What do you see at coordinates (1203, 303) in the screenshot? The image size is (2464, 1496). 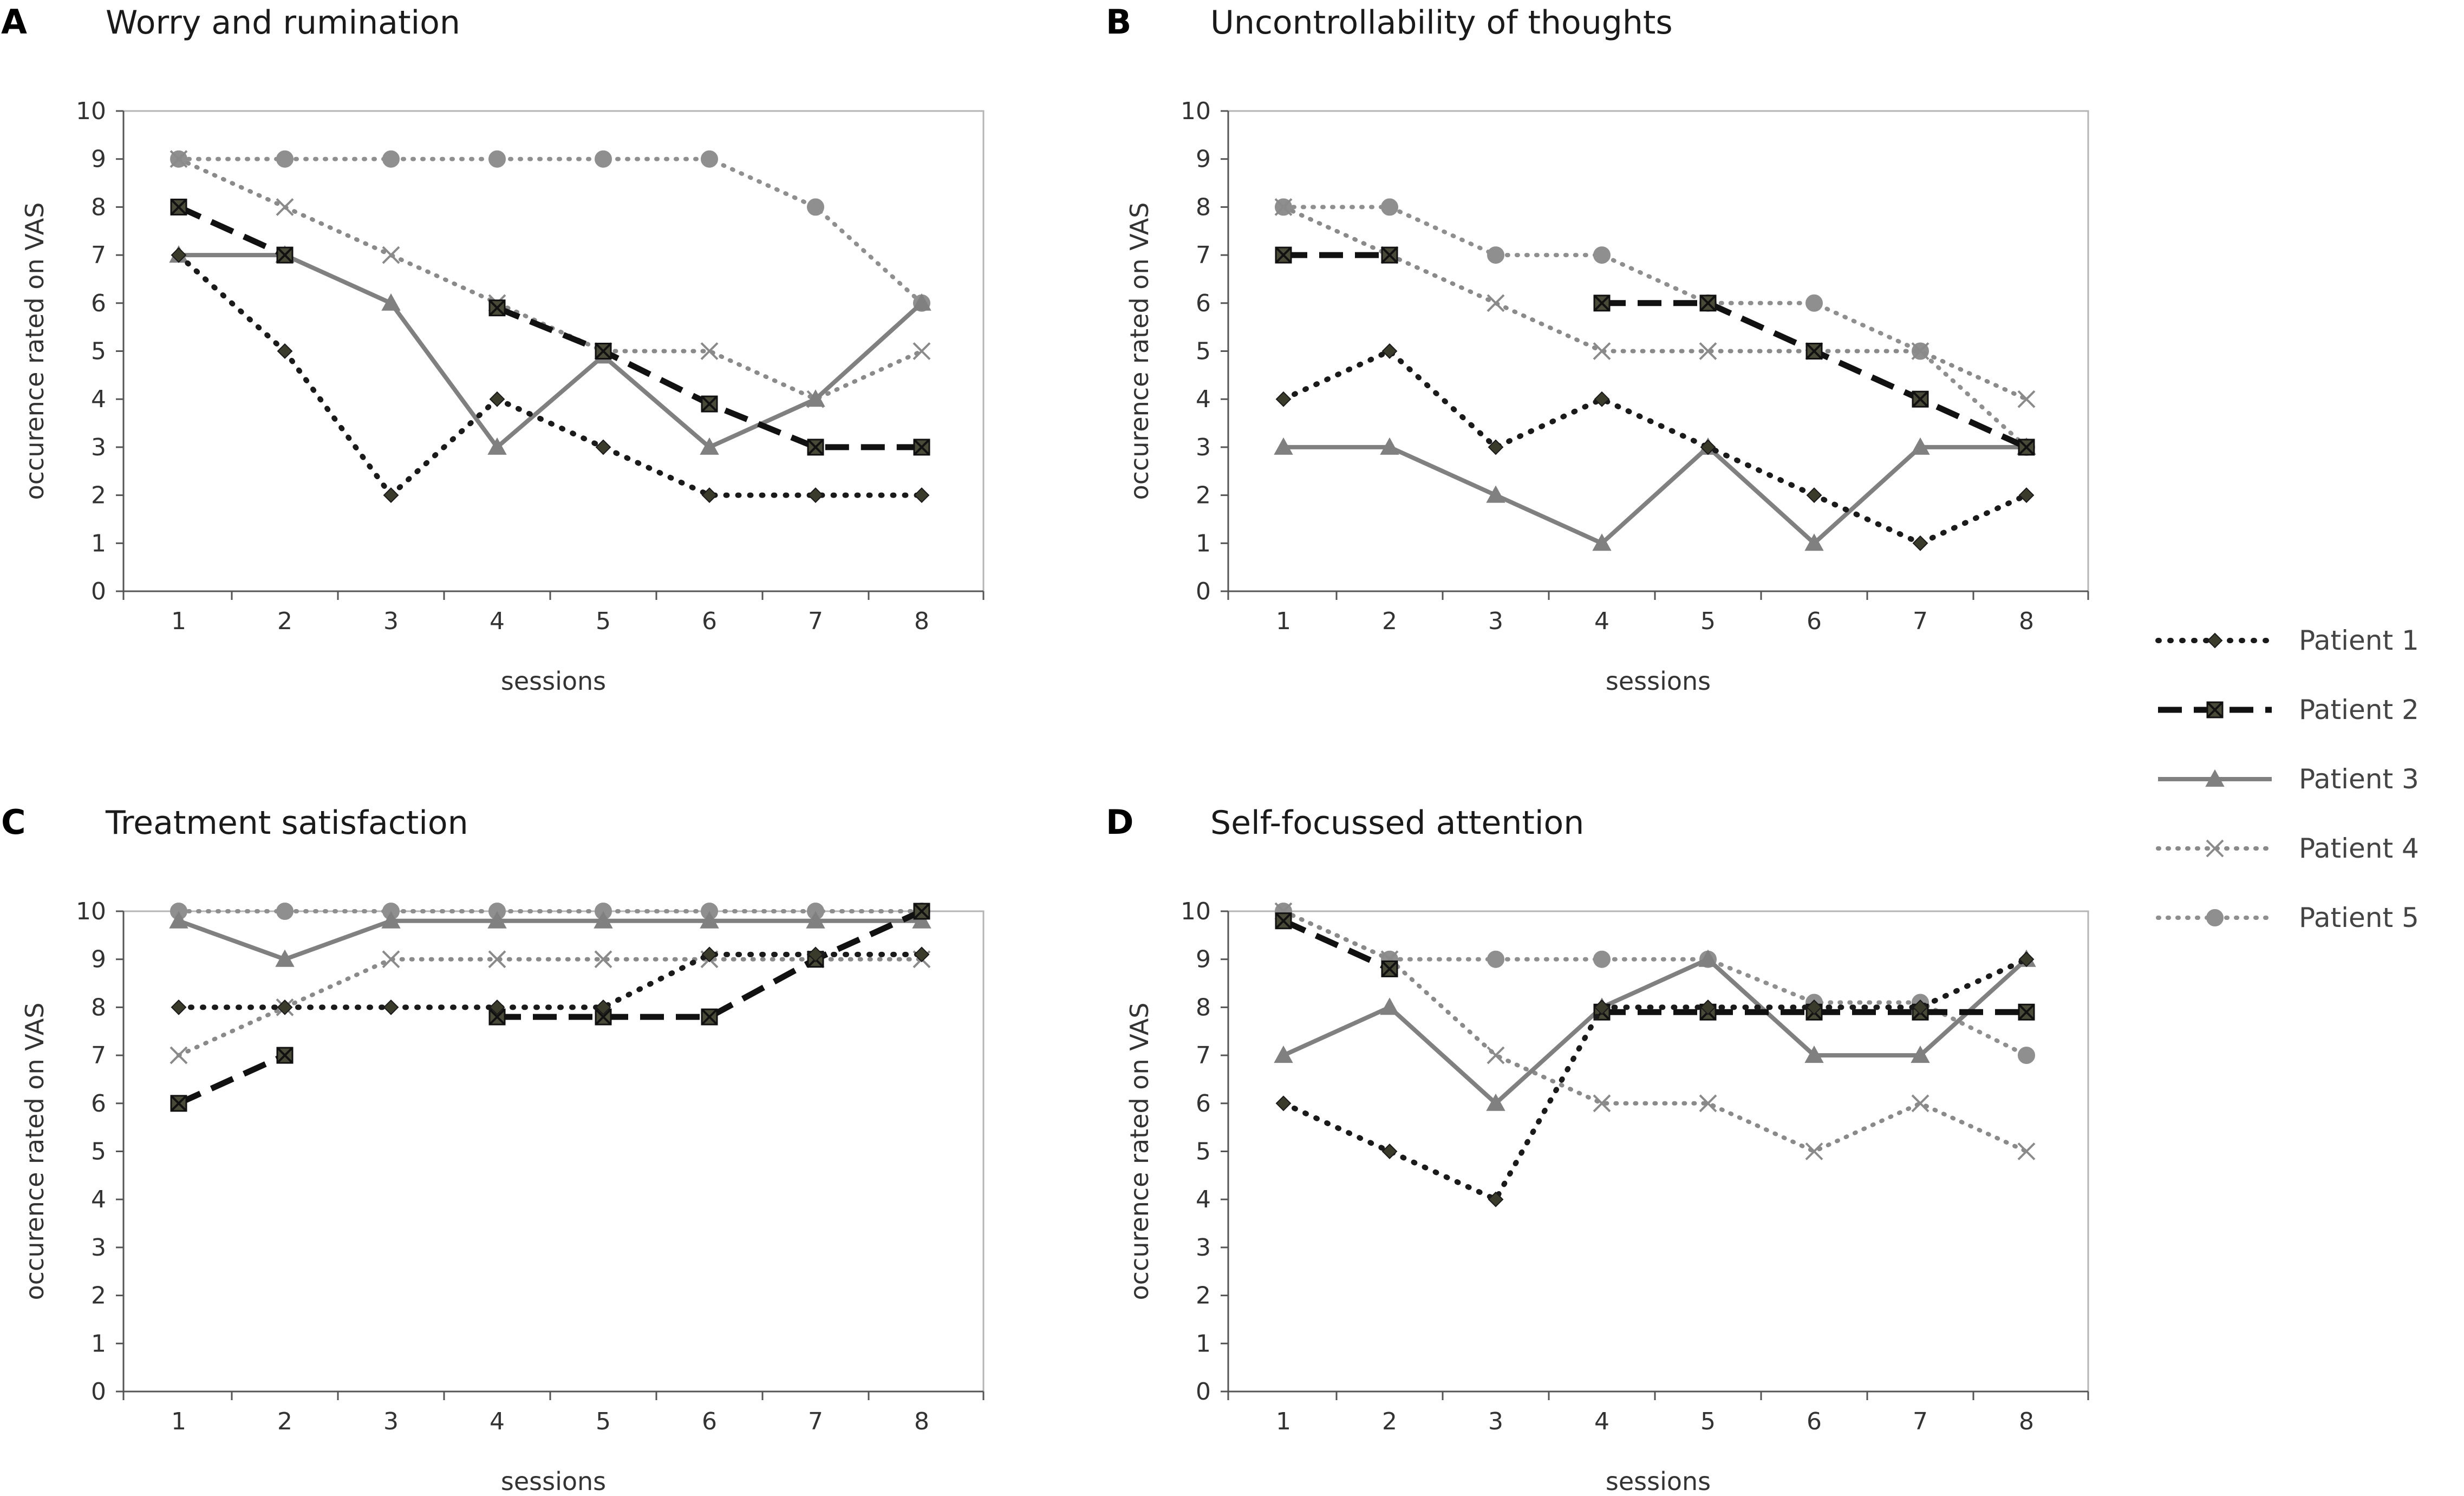 I see `y-tick-label: 6` at bounding box center [1203, 303].